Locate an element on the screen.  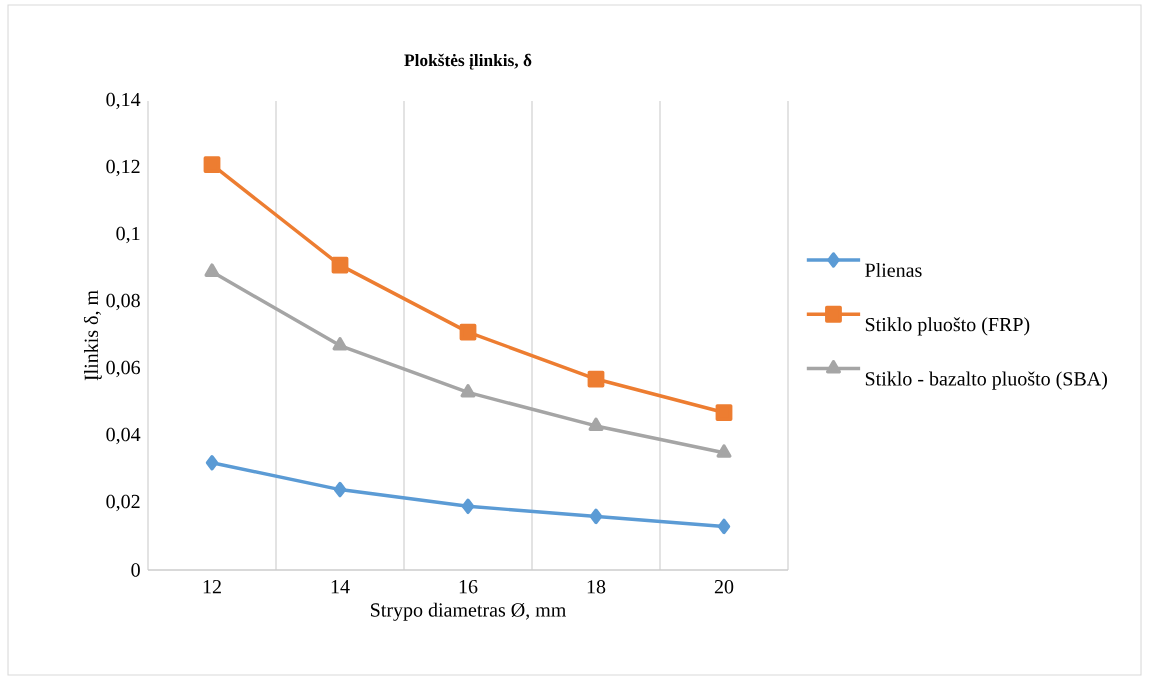
y-tick-label: 0 is located at coordinates (135, 570).